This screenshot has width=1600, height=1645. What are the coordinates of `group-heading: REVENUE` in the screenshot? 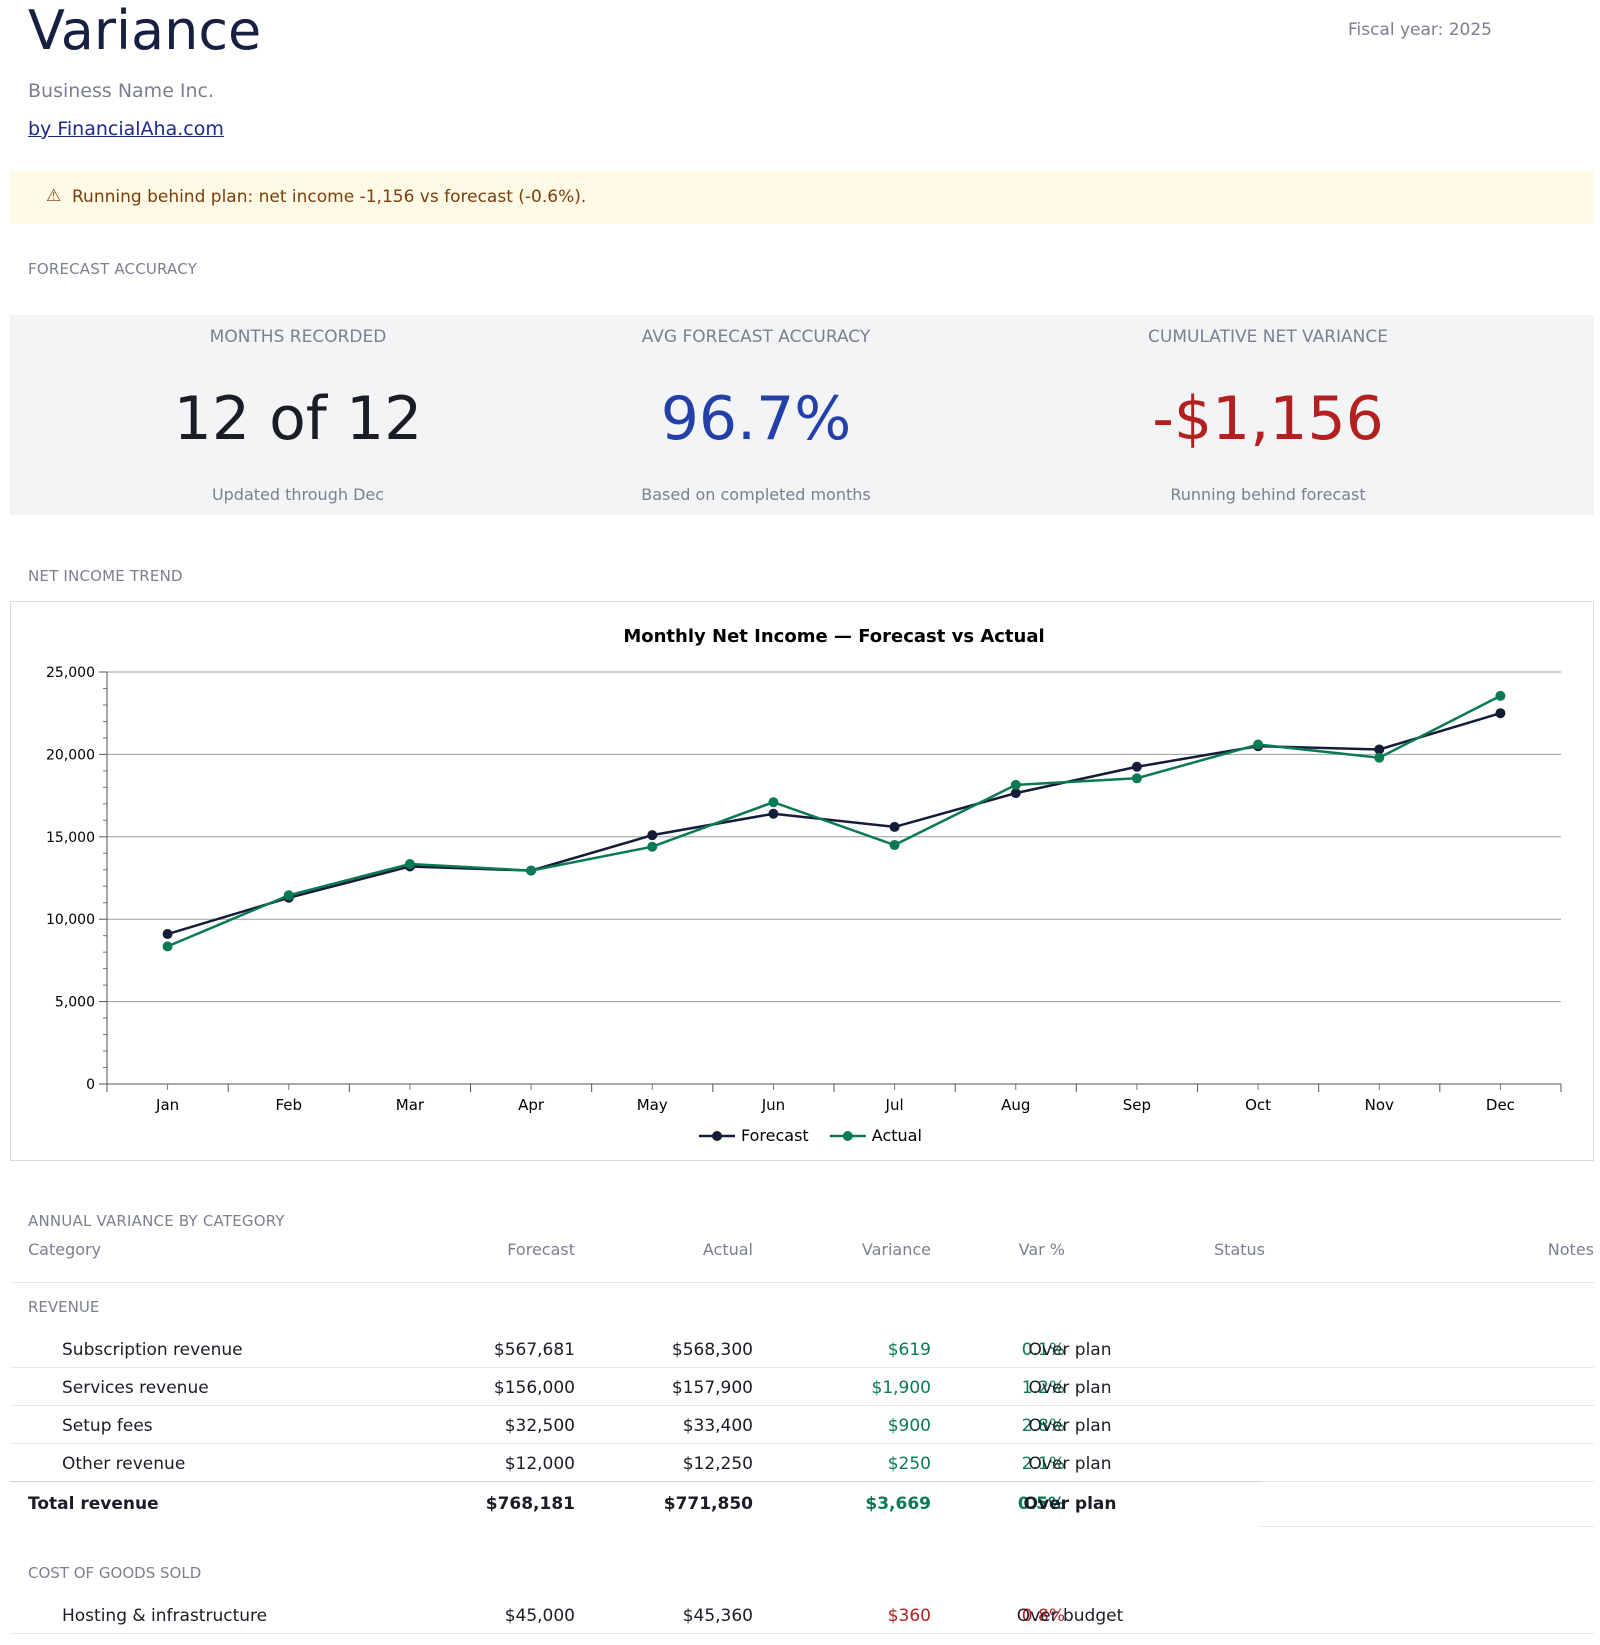 It's located at (64, 1307).